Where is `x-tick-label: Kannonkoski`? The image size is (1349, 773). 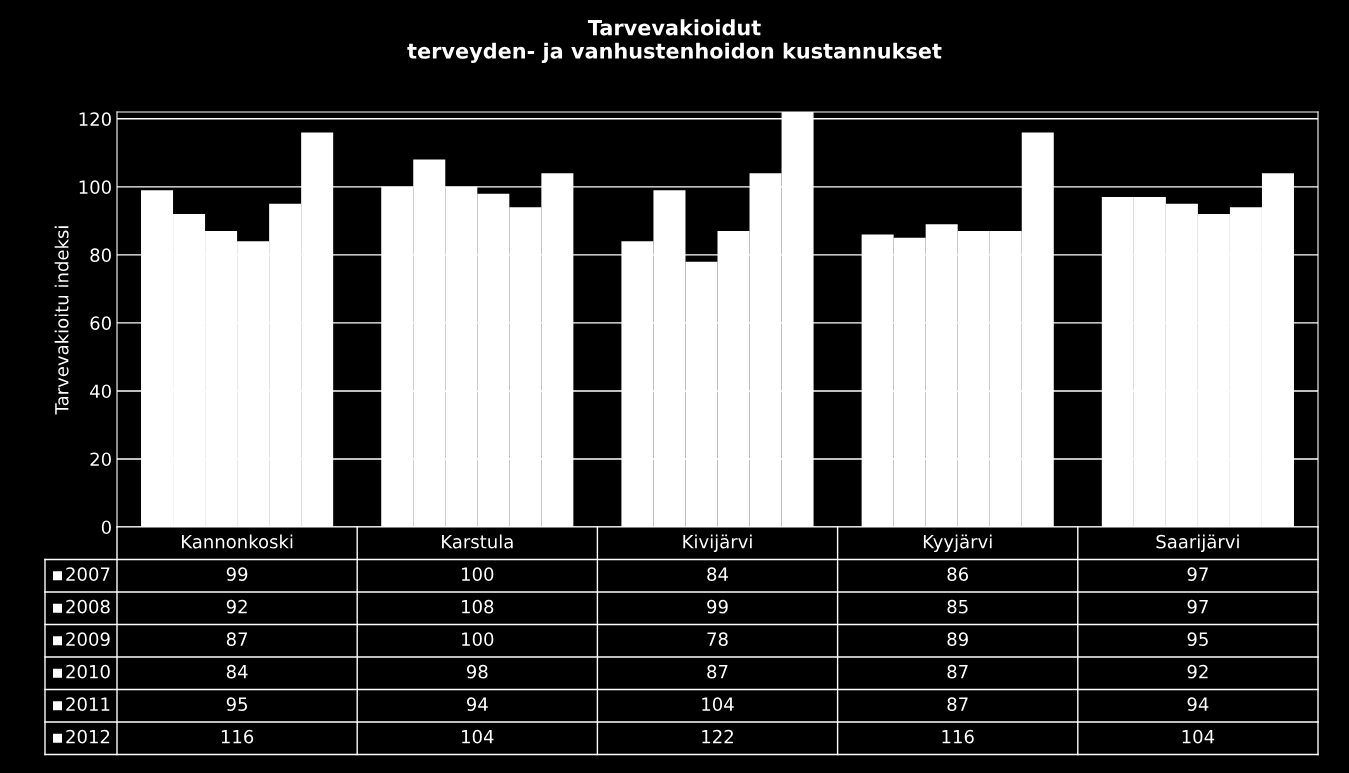
x-tick-label: Kannonkoski is located at coordinates (237, 541).